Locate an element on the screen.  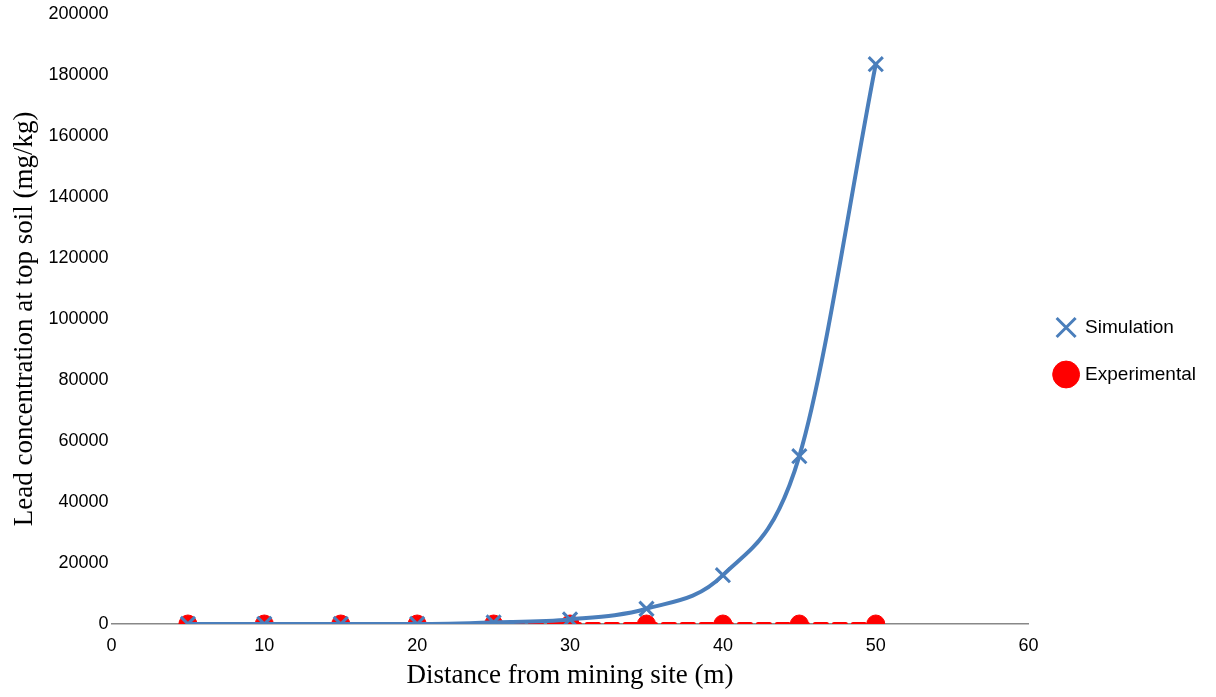
x-axis-title: Distance from mining site (m) is located at coordinates (570, 673).